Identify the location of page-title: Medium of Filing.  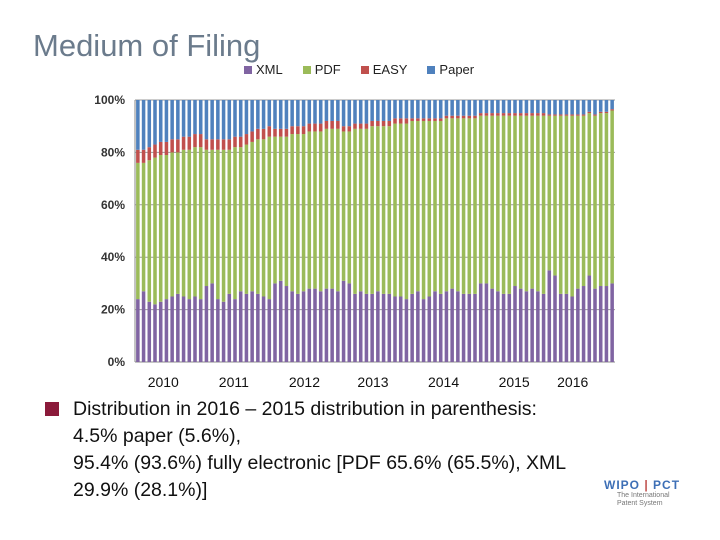
(147, 45).